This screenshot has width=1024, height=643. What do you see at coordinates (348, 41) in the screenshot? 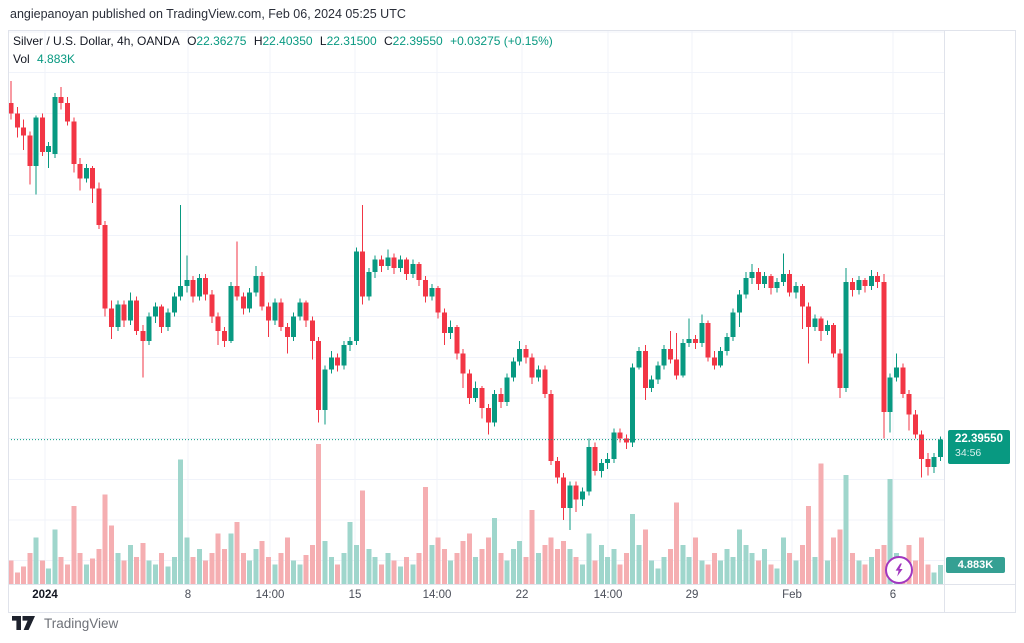
I see `ohlc-low: L22.31500` at bounding box center [348, 41].